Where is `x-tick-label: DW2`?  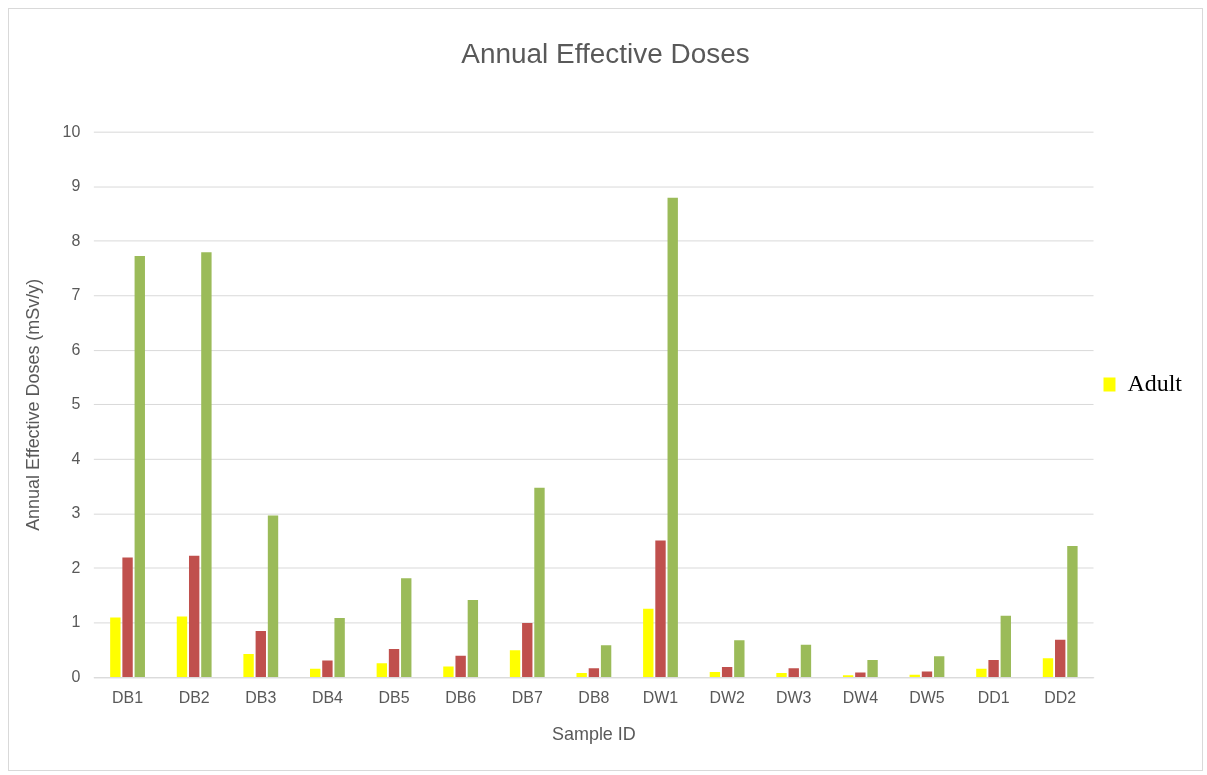 x-tick-label: DW2 is located at coordinates (727, 698).